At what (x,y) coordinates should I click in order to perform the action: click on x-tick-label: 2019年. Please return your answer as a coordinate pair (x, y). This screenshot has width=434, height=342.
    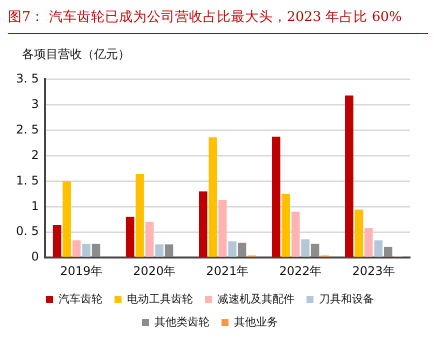
    Looking at the image, I should click on (81, 271).